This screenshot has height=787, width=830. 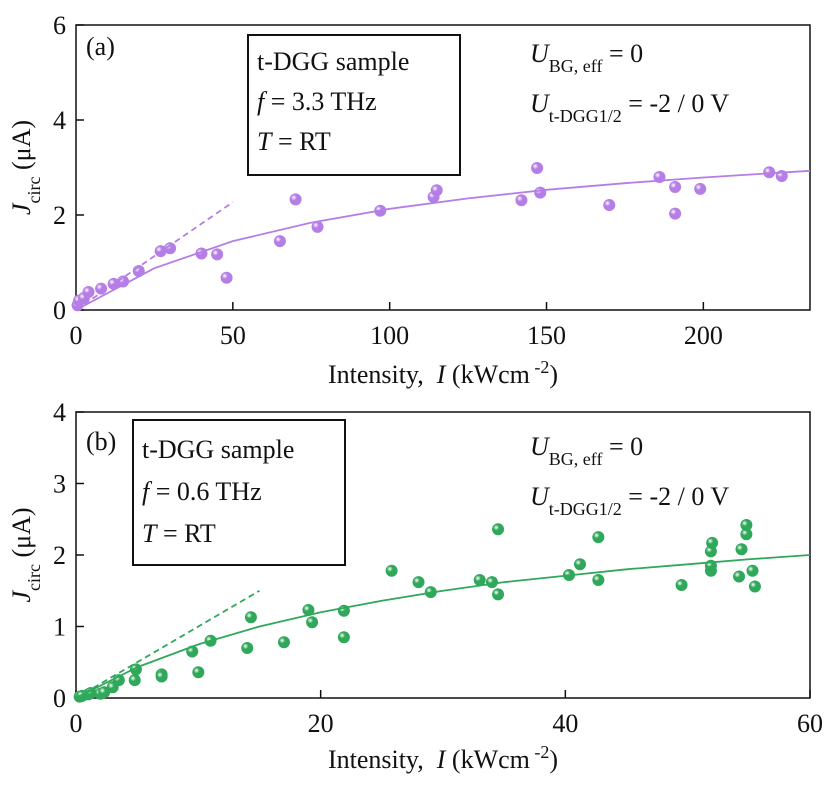 I want to click on x-tick-label: 0, so click(x=76, y=723).